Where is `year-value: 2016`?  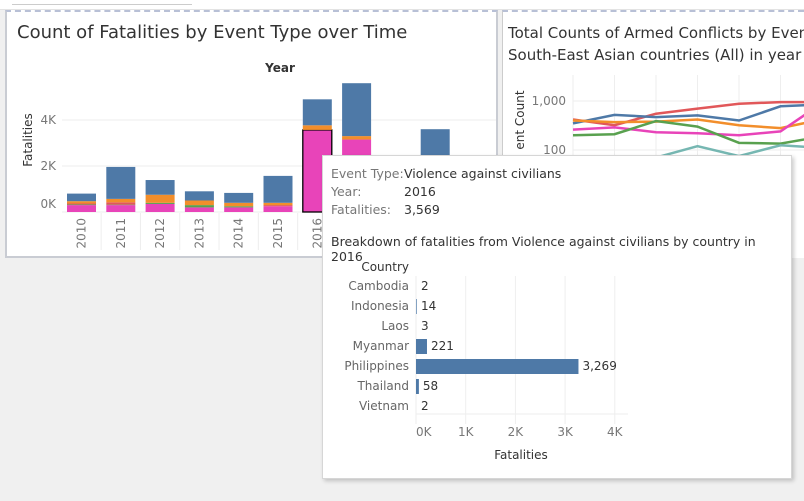
year-value: 2016 is located at coordinates (420, 191).